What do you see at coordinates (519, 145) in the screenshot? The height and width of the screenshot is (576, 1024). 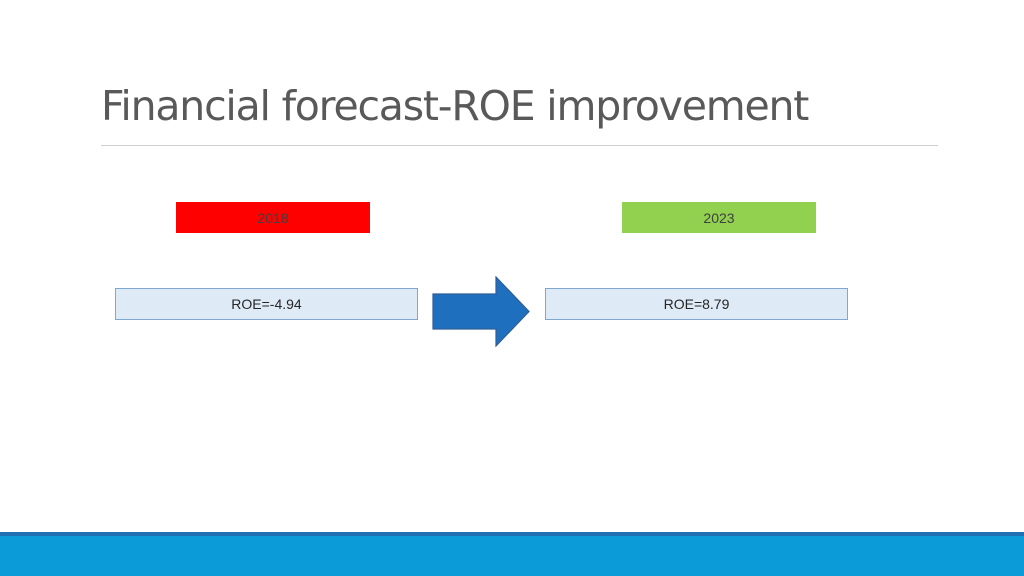 I see `title-divider` at bounding box center [519, 145].